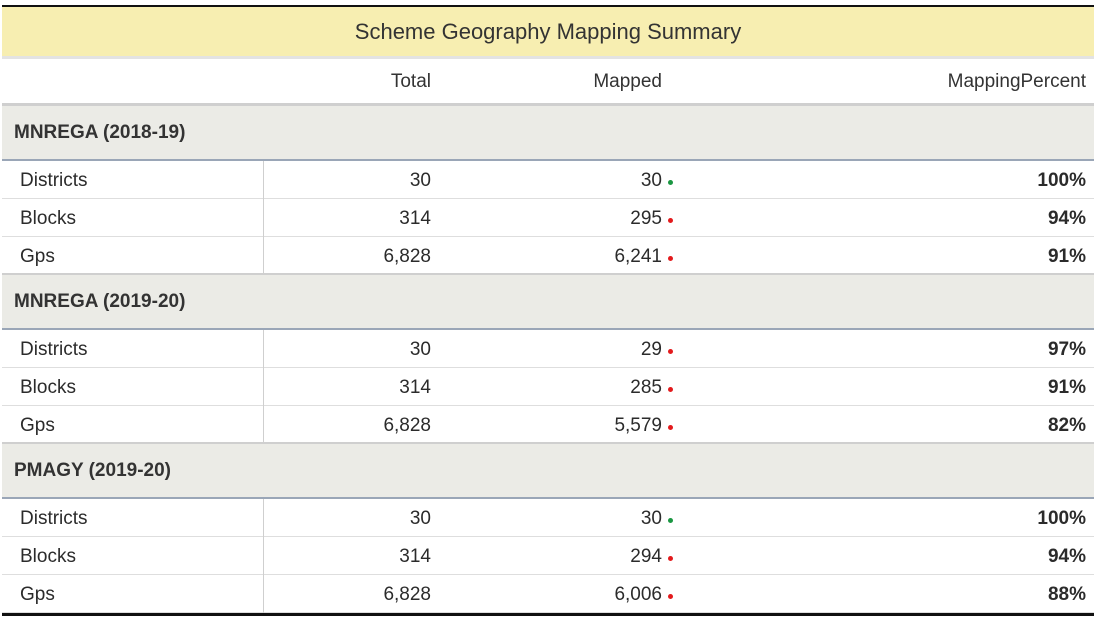 This screenshot has height=620, width=1098. I want to click on group-header: MNREGA (2019-20), so click(548, 302).